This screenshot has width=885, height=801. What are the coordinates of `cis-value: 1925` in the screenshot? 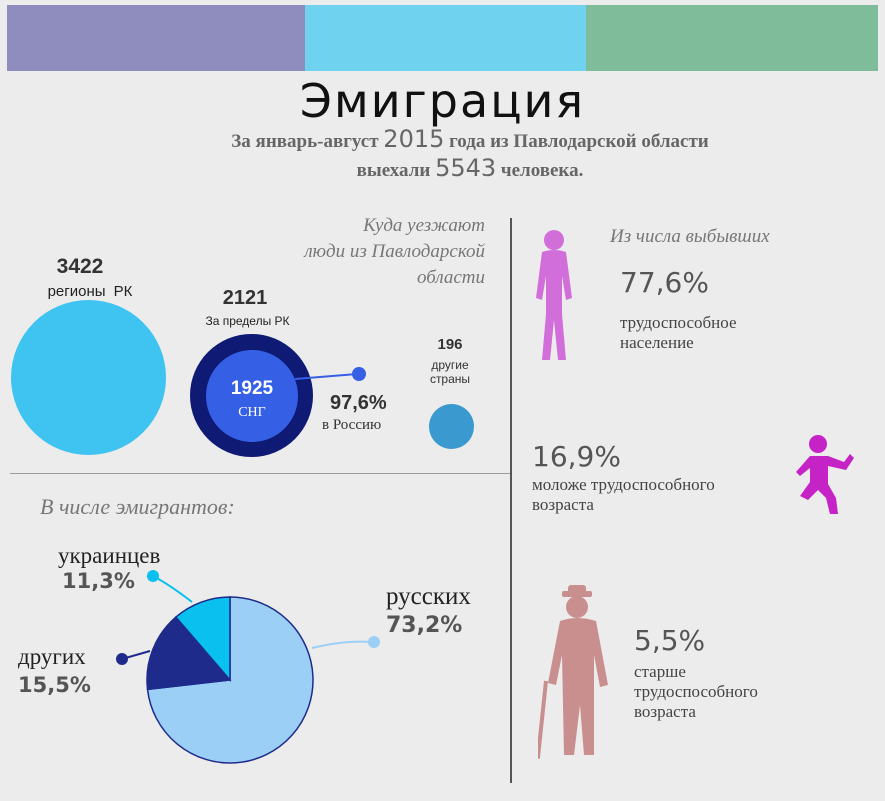 It's located at (252, 388).